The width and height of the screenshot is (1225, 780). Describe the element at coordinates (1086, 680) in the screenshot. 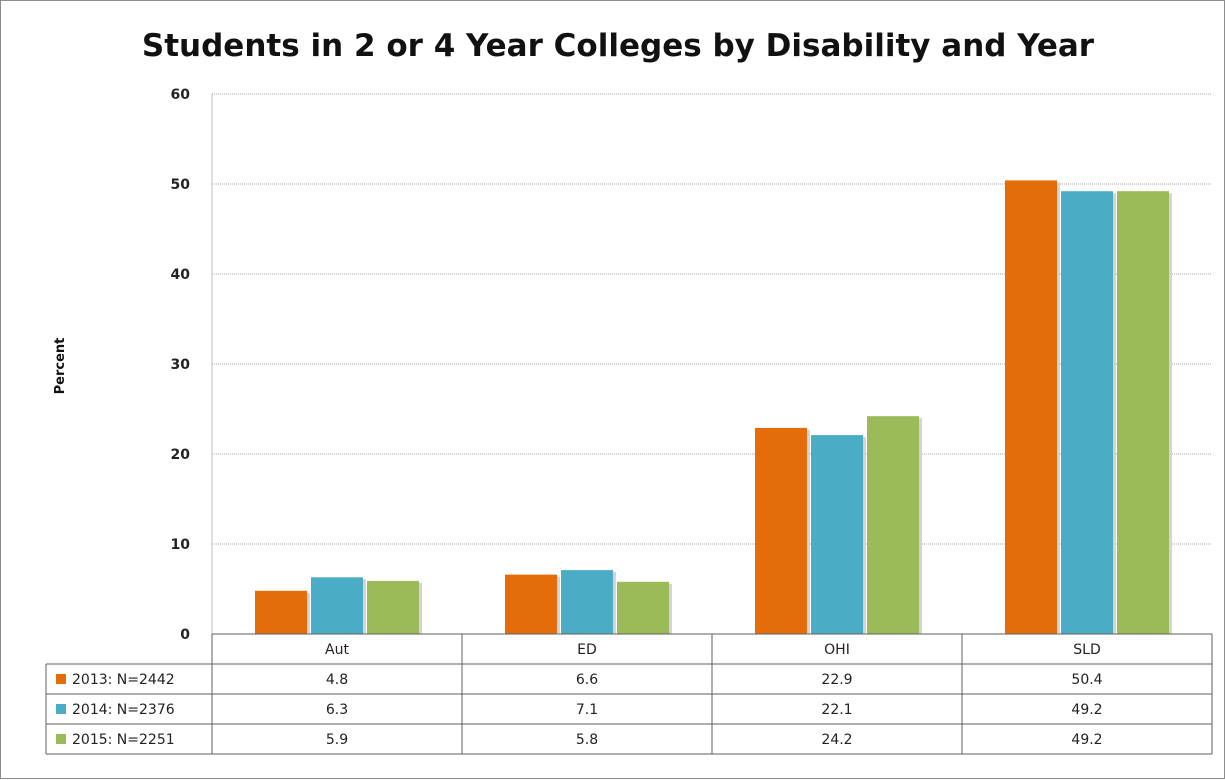

I see `data-cell: 50.4` at that location.